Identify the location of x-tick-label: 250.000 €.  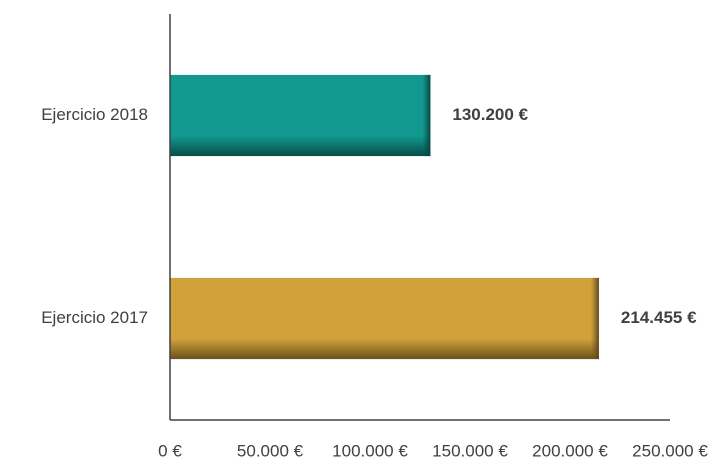
(670, 450).